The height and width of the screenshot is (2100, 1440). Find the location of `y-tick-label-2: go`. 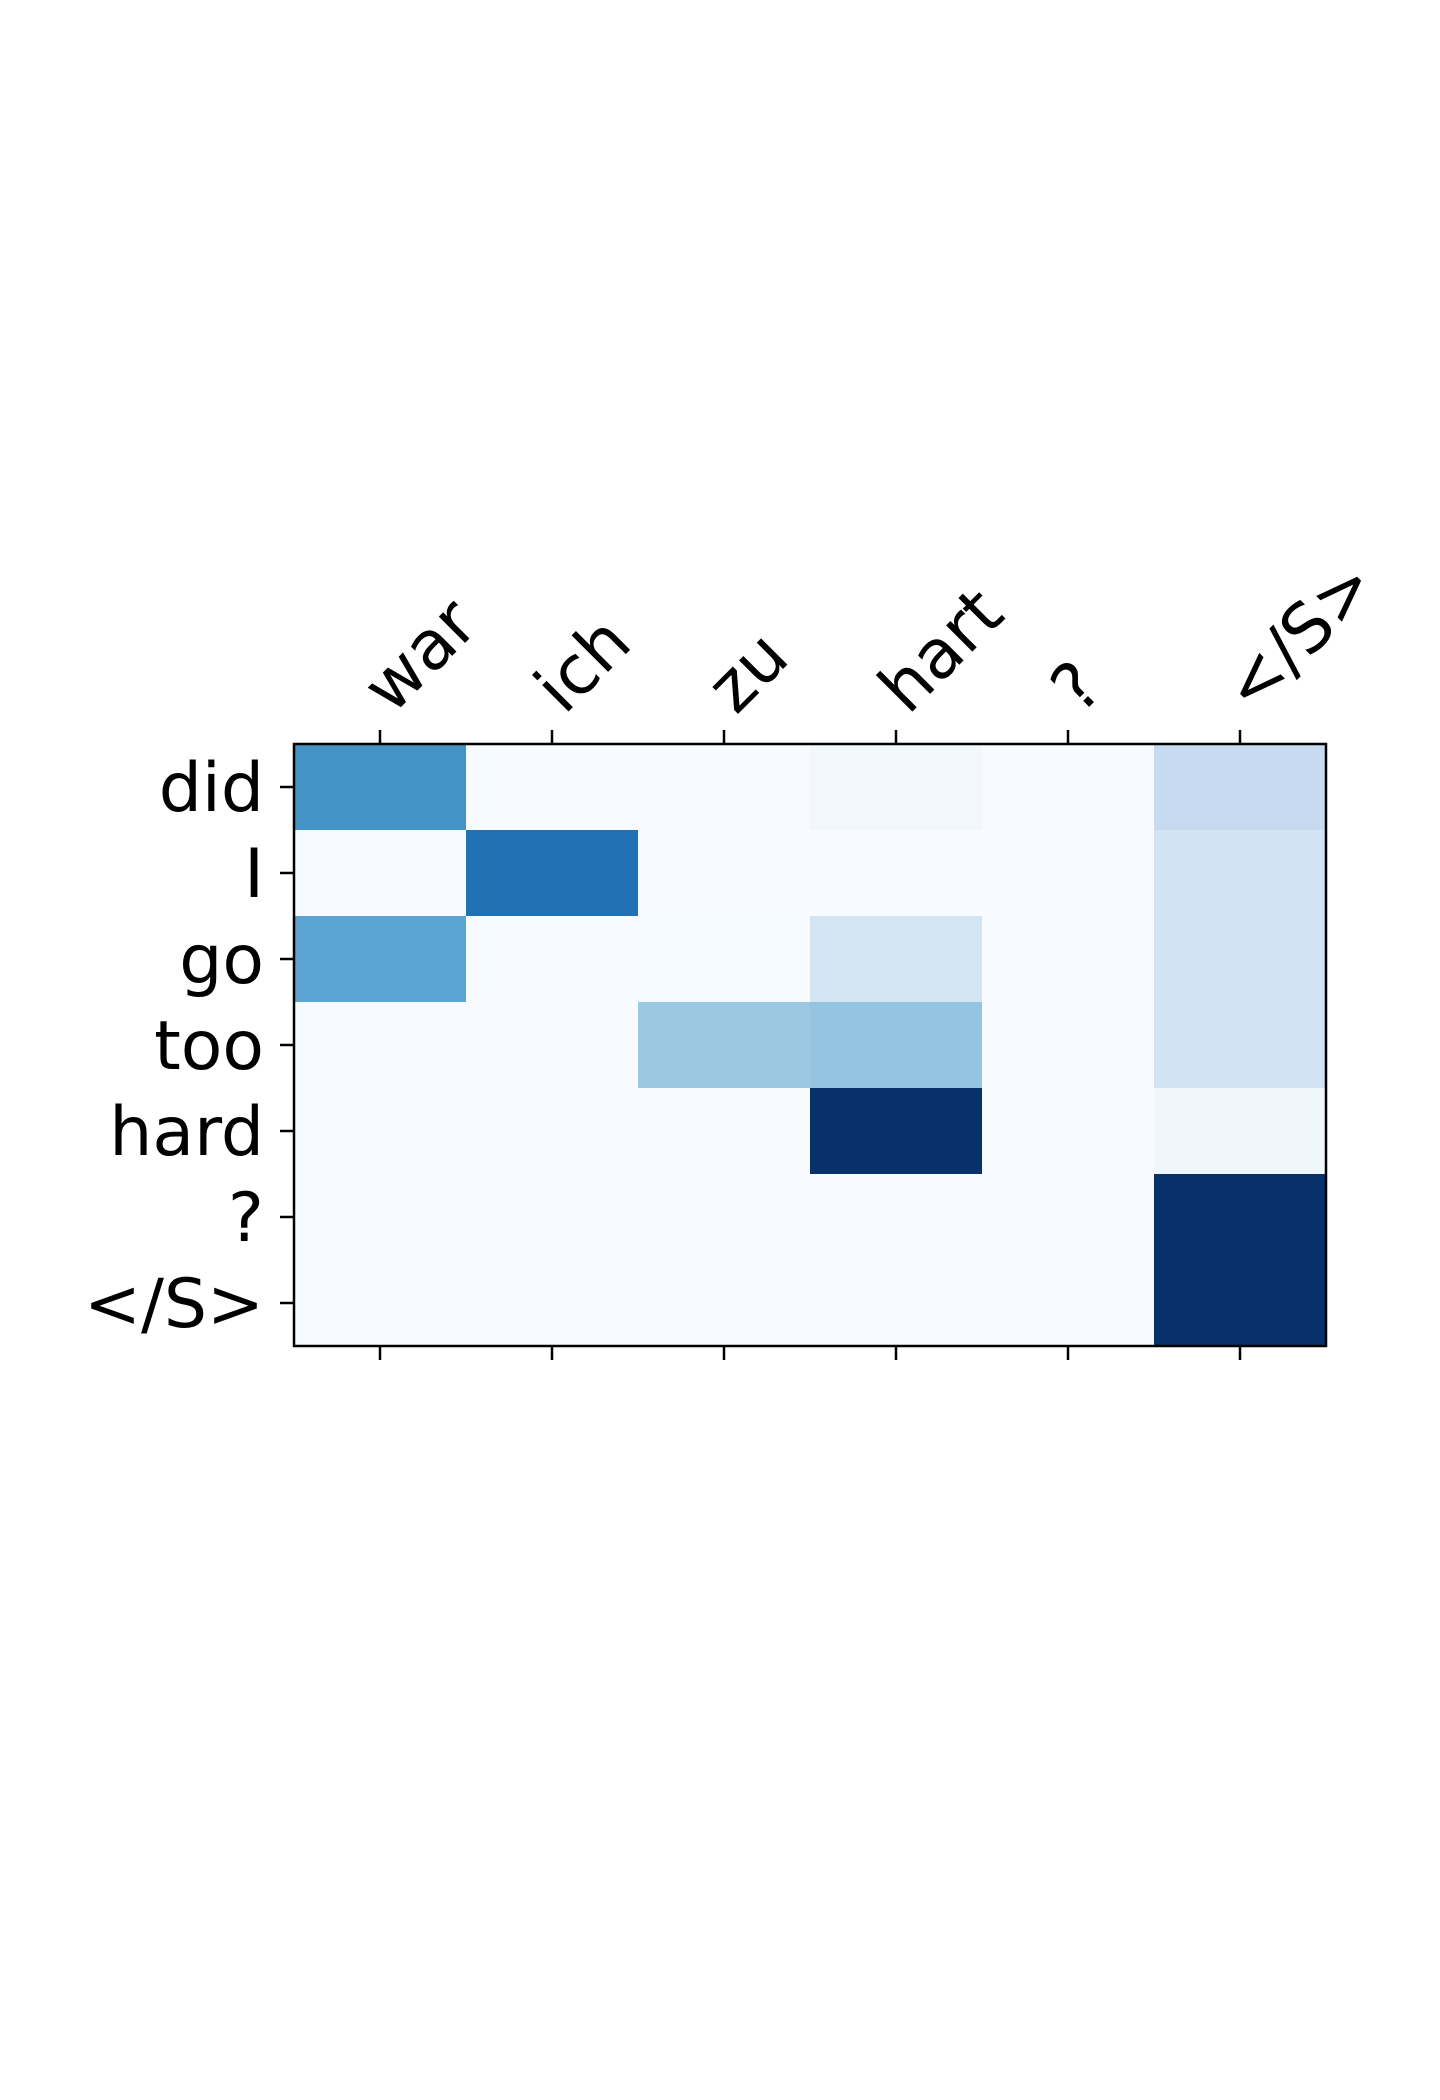

y-tick-label-2: go is located at coordinates (221, 960).